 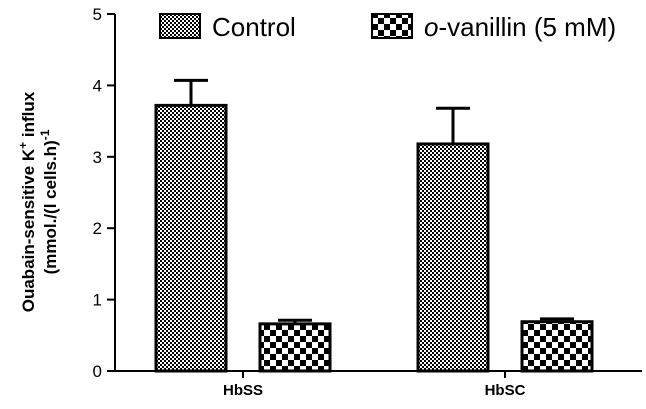 I want to click on y-tick-label: 2, so click(x=97, y=228).